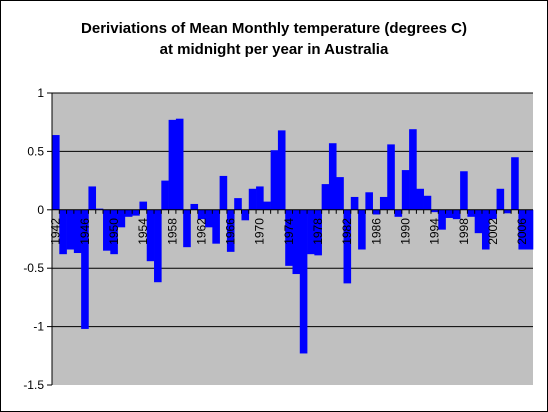 The height and width of the screenshot is (412, 548). Describe the element at coordinates (281, 170) in the screenshot. I see `bar-1973` at that location.